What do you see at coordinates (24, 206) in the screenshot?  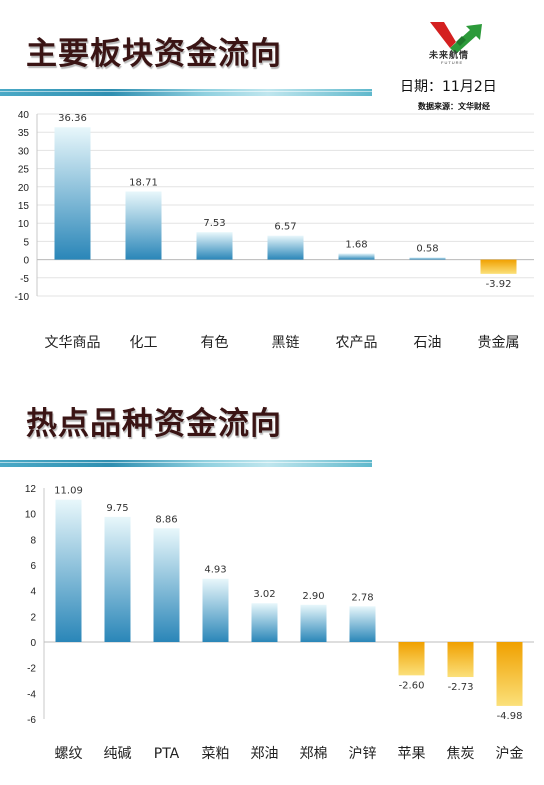 I see `y-tick-label: 15` at bounding box center [24, 206].